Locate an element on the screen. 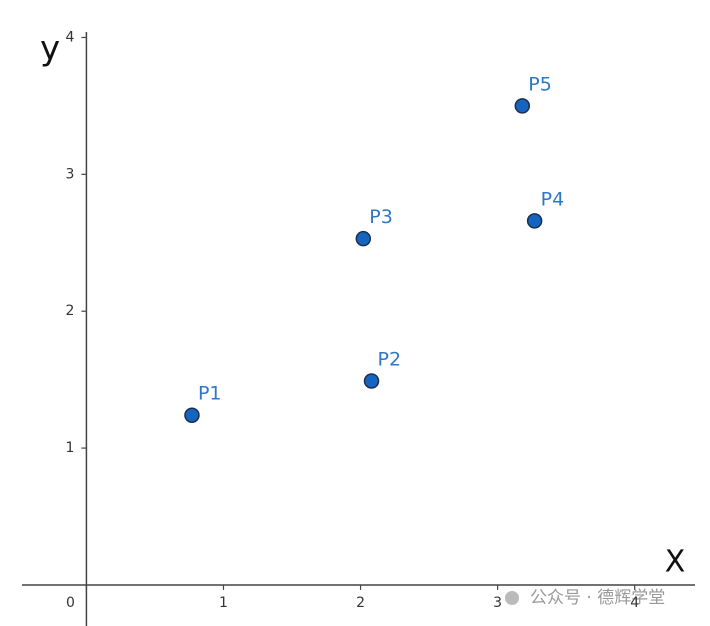 This screenshot has height=626, width=710. point-label: P3 is located at coordinates (381, 217).